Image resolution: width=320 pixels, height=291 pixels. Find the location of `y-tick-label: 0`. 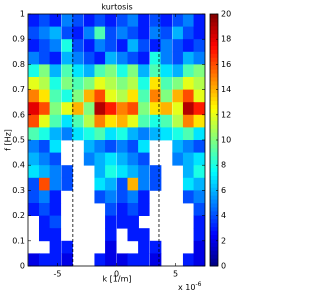

y-tick-label: 0 is located at coordinates (22, 266).